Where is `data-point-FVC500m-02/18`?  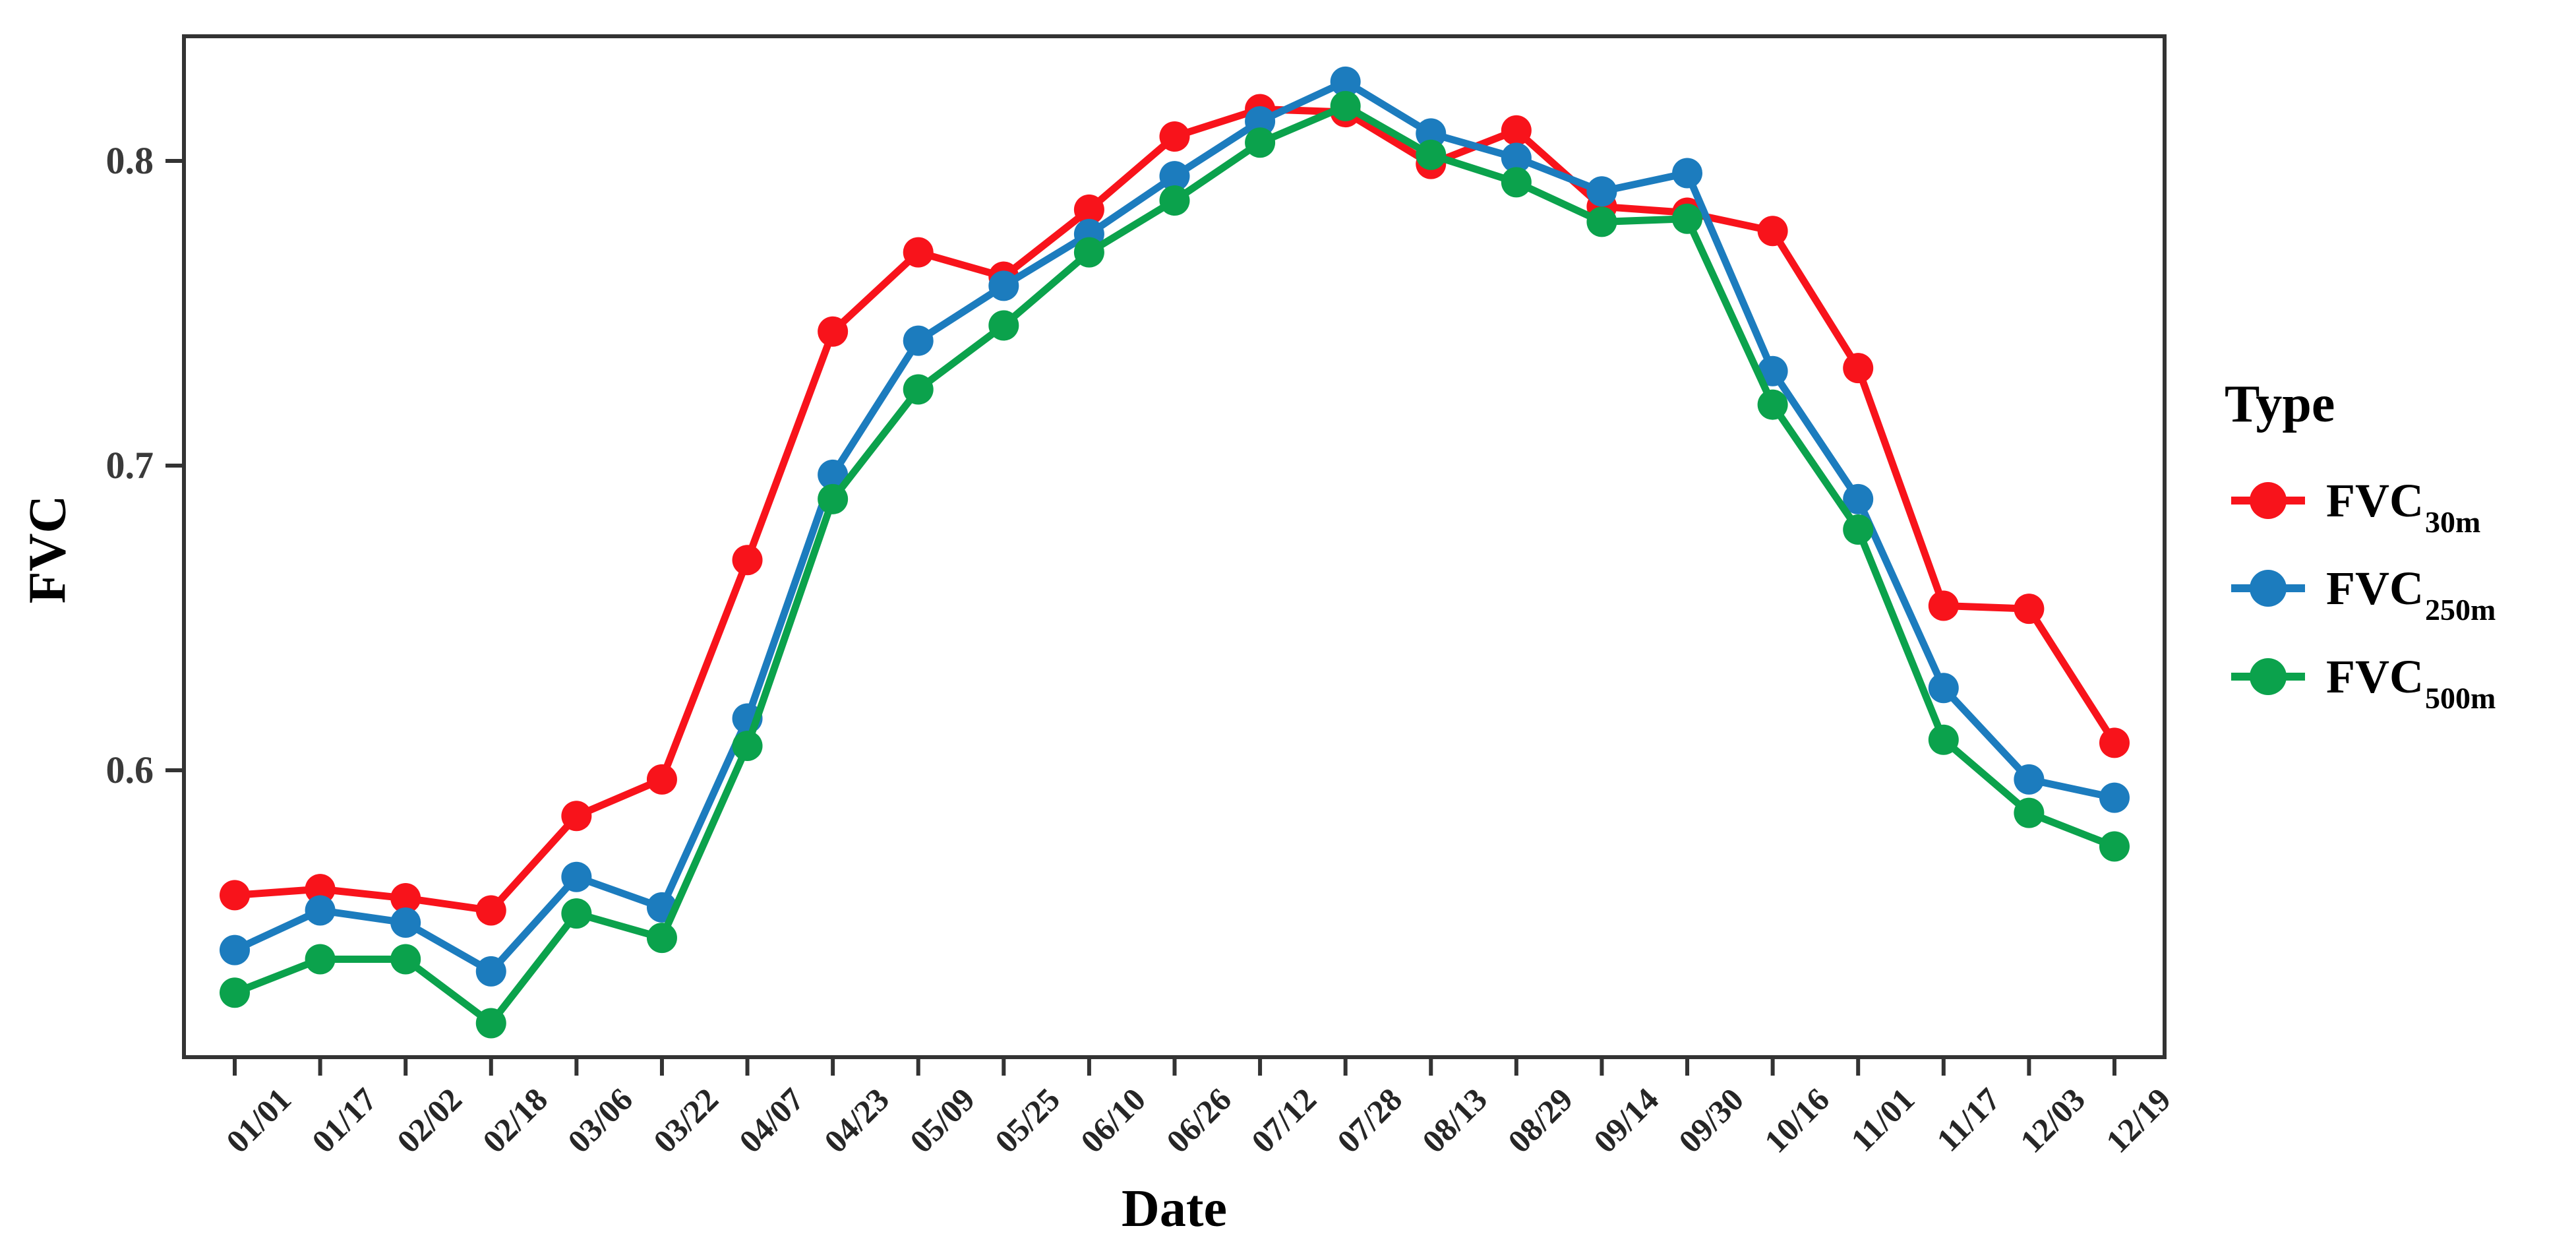 data-point-FVC500m-02/18 is located at coordinates (490, 1023).